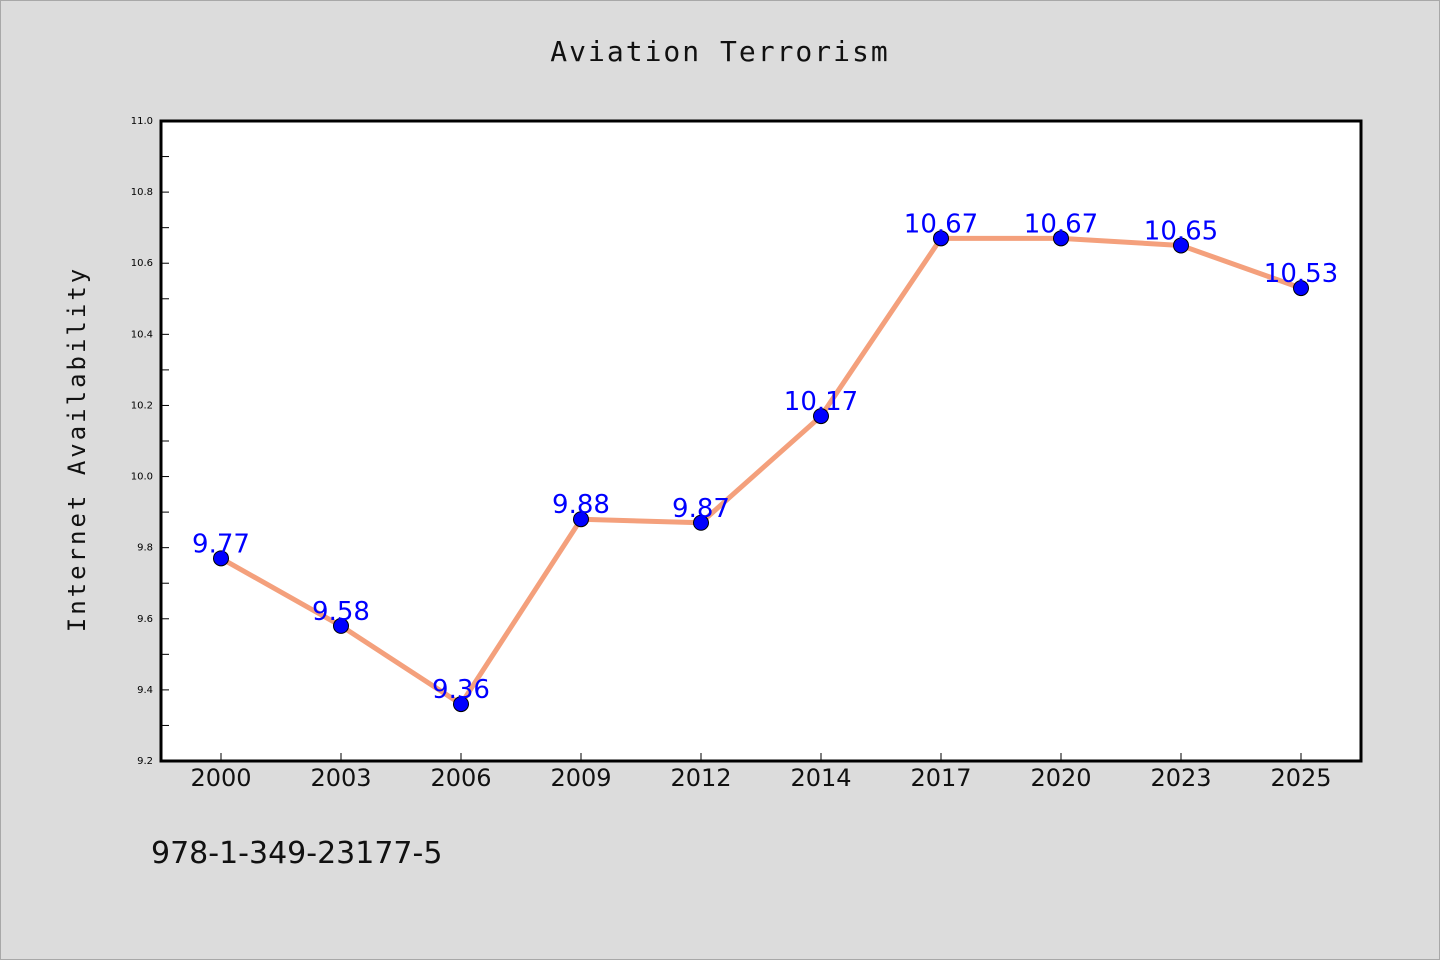 The height and width of the screenshot is (960, 1440). I want to click on x-tick-label: 2023, so click(1180, 778).